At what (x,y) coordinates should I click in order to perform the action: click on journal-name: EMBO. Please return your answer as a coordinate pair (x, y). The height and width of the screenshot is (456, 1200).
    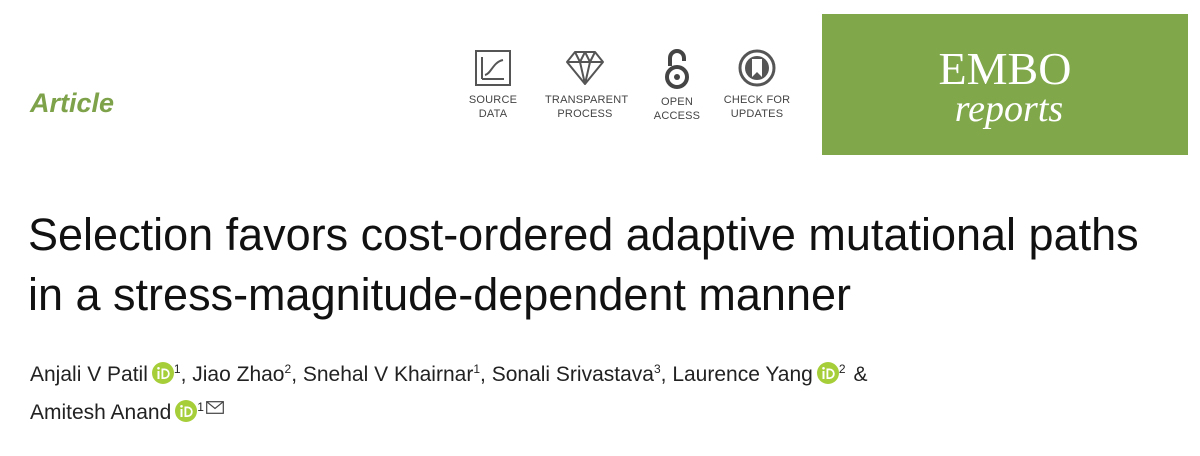
    Looking at the image, I should click on (1005, 68).